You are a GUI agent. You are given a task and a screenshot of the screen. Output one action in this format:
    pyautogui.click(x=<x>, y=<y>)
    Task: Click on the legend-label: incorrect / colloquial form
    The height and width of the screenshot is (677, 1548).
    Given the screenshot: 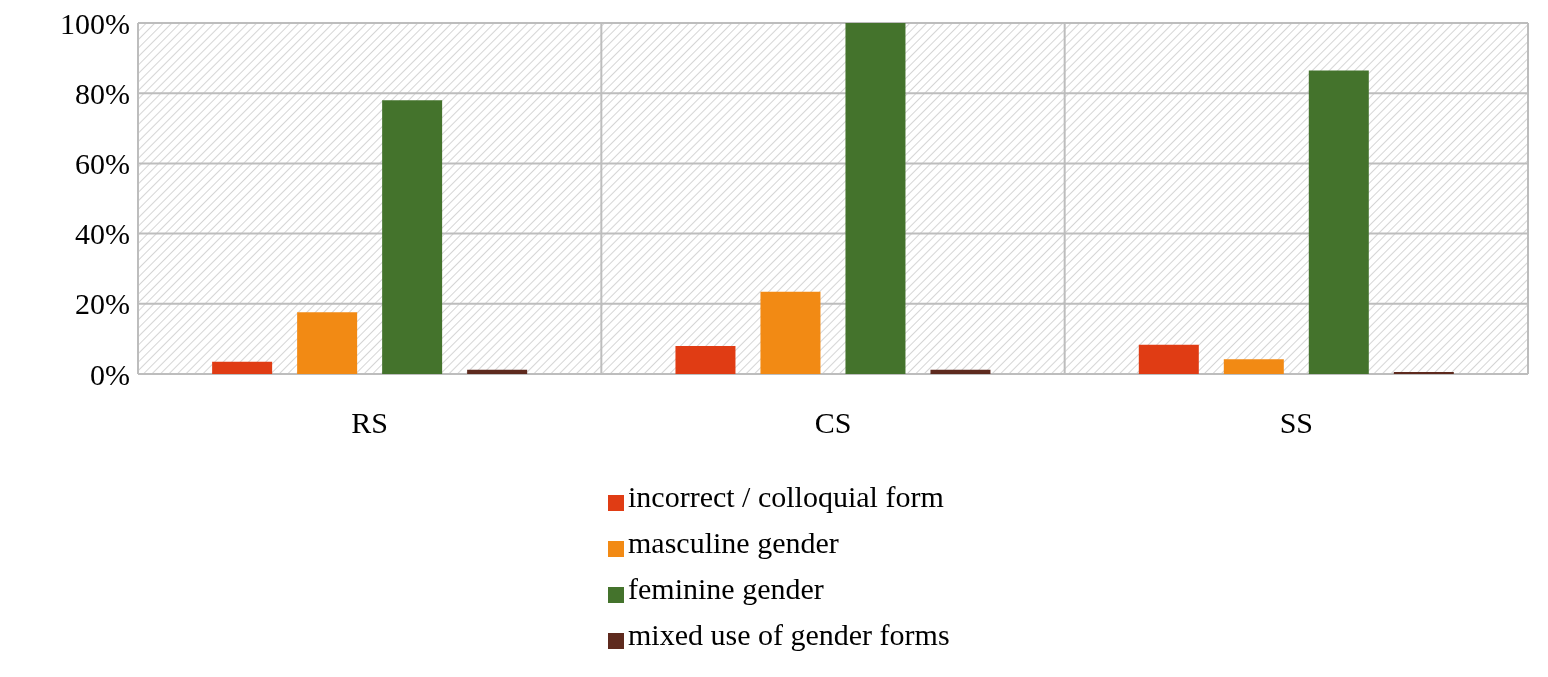 What is the action you would take?
    pyautogui.click(x=786, y=496)
    